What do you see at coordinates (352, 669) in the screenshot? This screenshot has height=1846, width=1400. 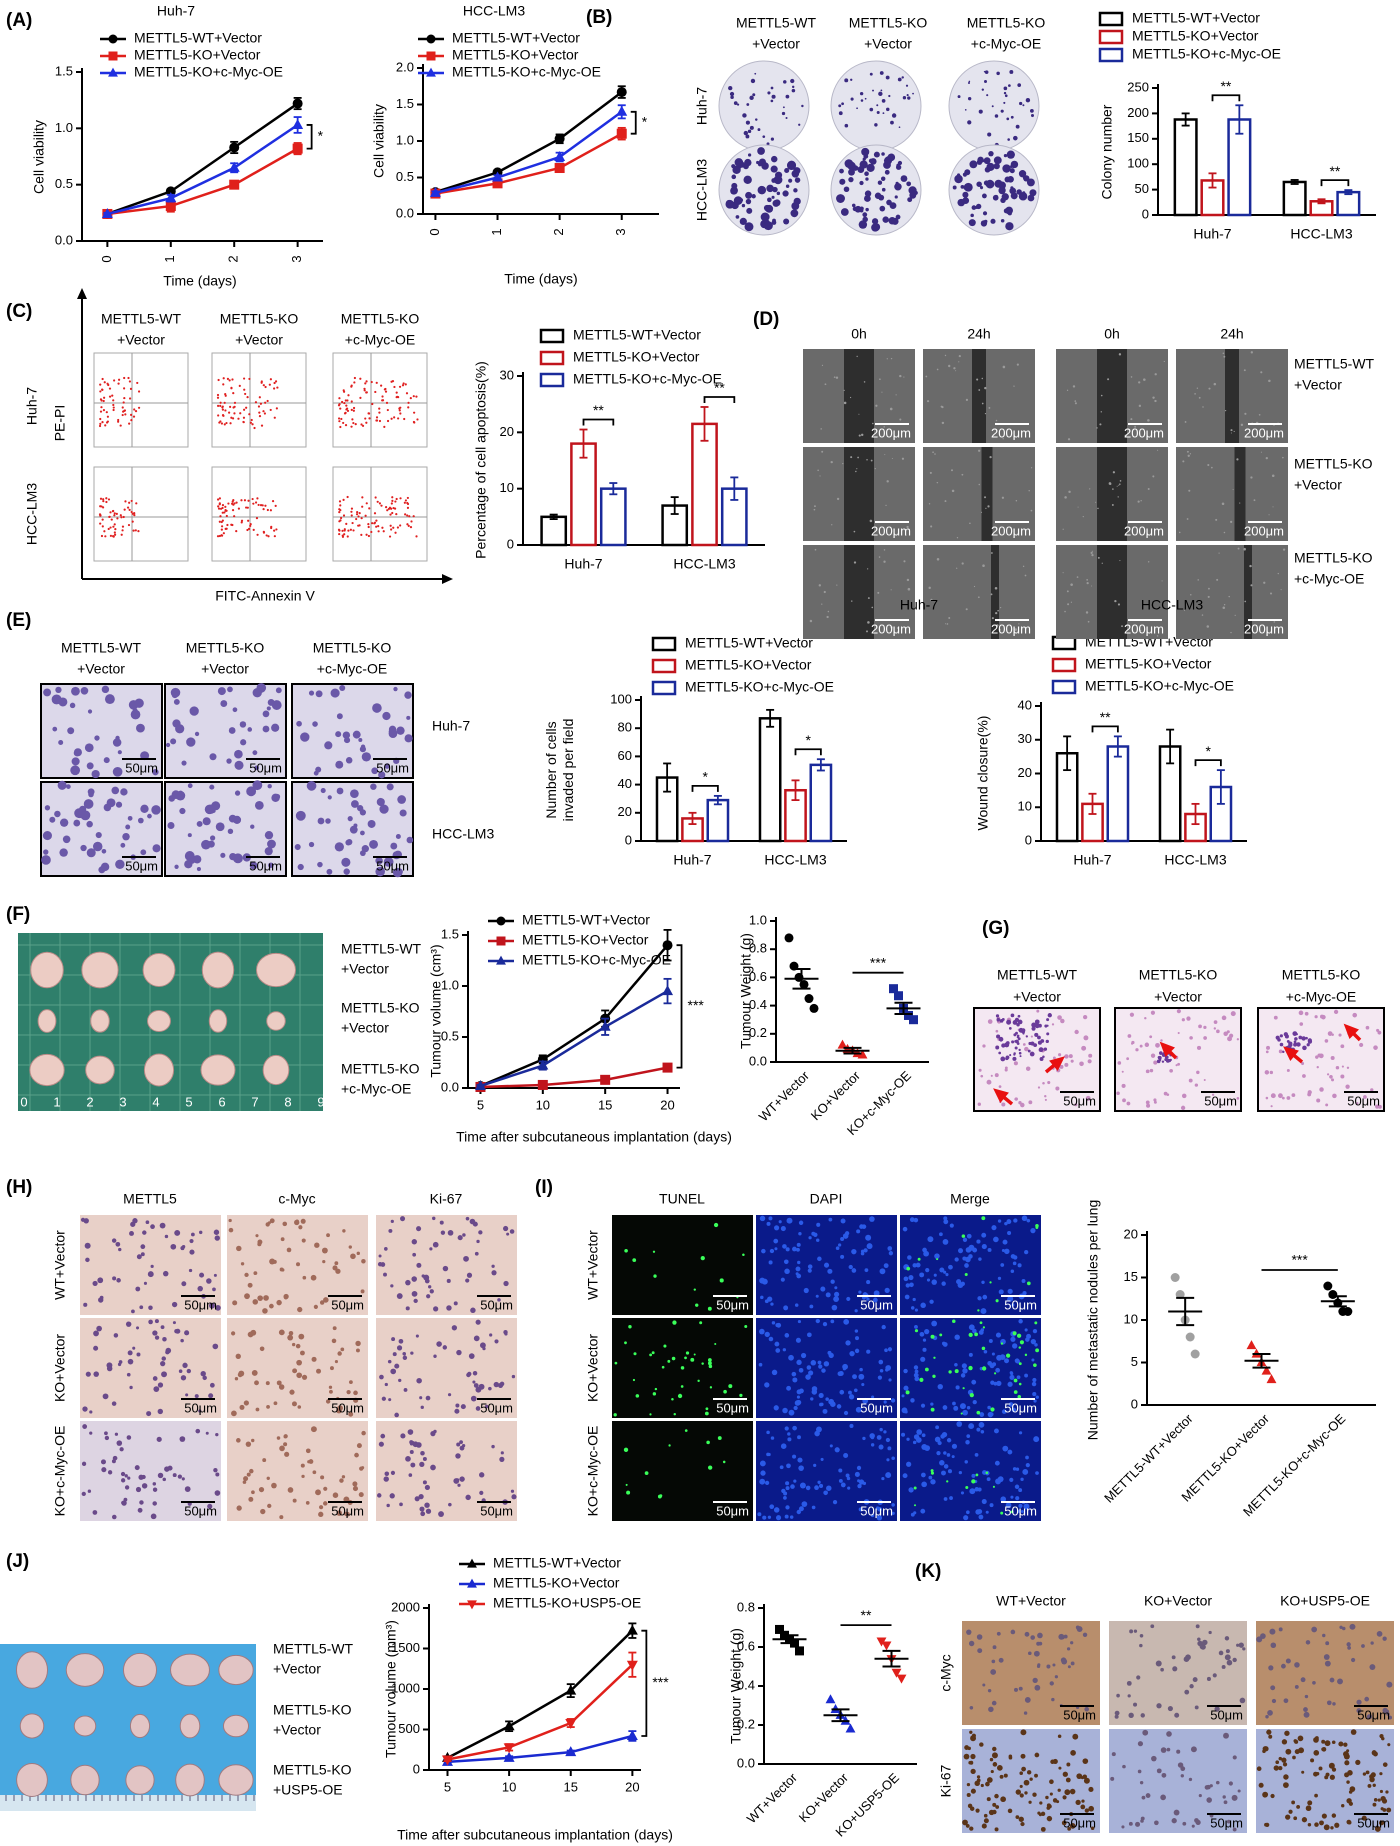 I see `column-label: +c-Myc-OE` at bounding box center [352, 669].